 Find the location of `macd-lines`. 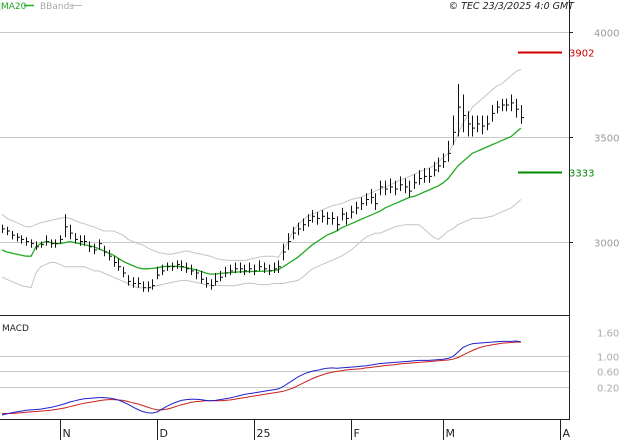

macd-lines is located at coordinates (261, 378).